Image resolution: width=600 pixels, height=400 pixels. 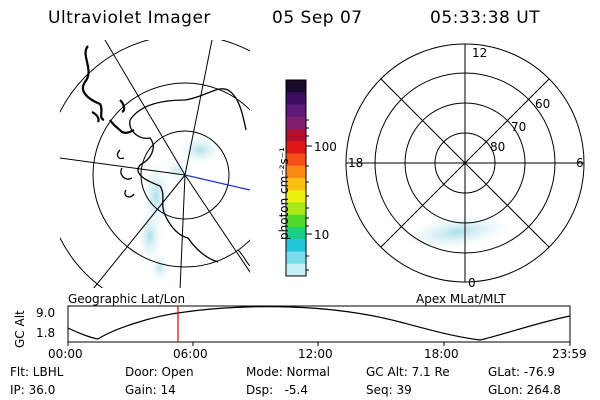 I want to click on color-bar, so click(x=298, y=178).